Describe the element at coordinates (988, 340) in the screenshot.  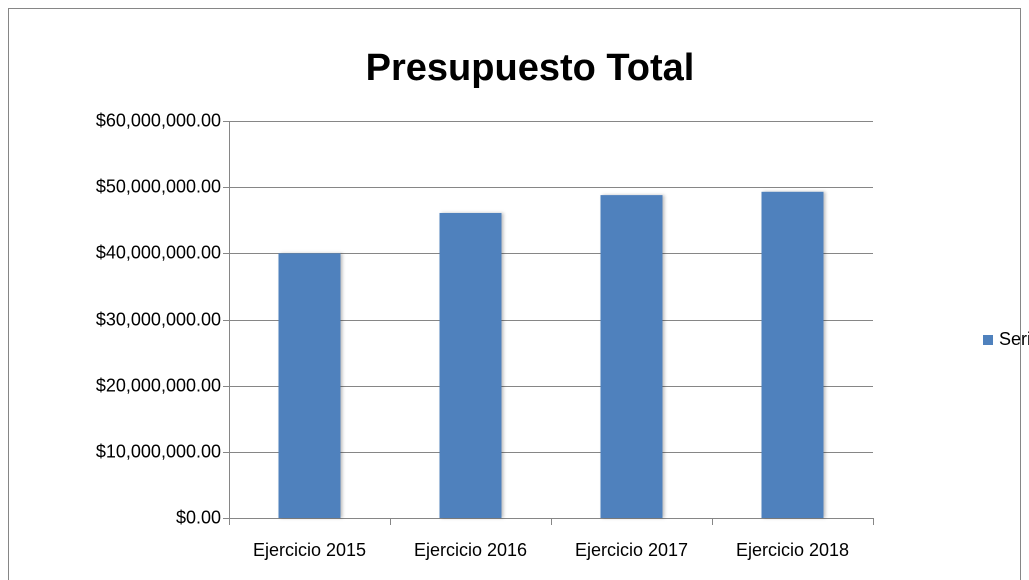
I see `legend-swatch` at that location.